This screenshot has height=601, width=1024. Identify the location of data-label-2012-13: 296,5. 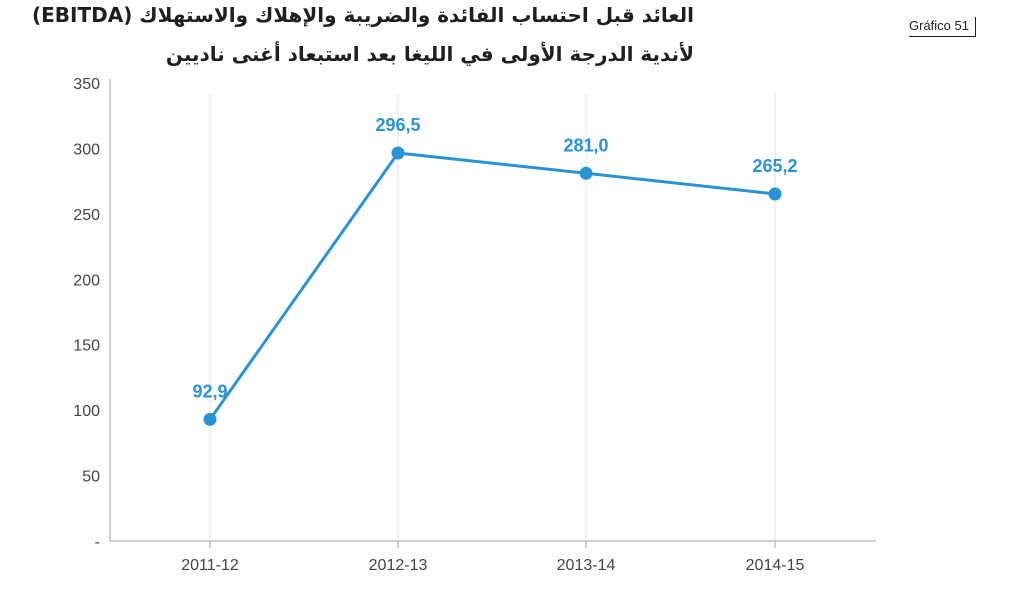
(397, 125).